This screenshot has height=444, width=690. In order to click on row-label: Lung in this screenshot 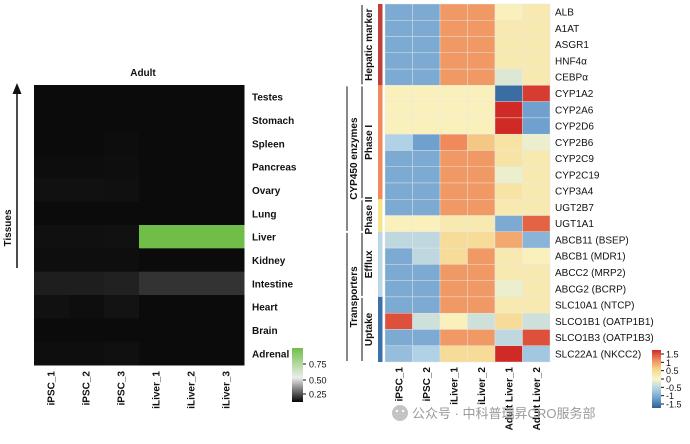, I will do `click(264, 214)`.